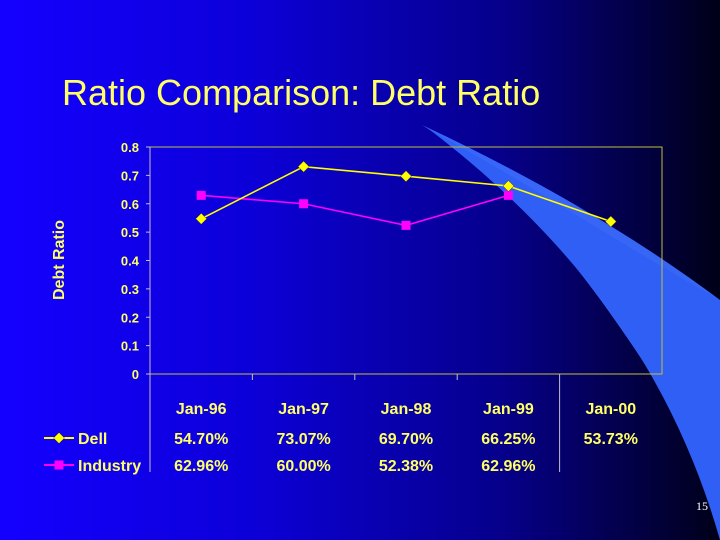  What do you see at coordinates (109, 466) in the screenshot?
I see `legend-label: Industry` at bounding box center [109, 466].